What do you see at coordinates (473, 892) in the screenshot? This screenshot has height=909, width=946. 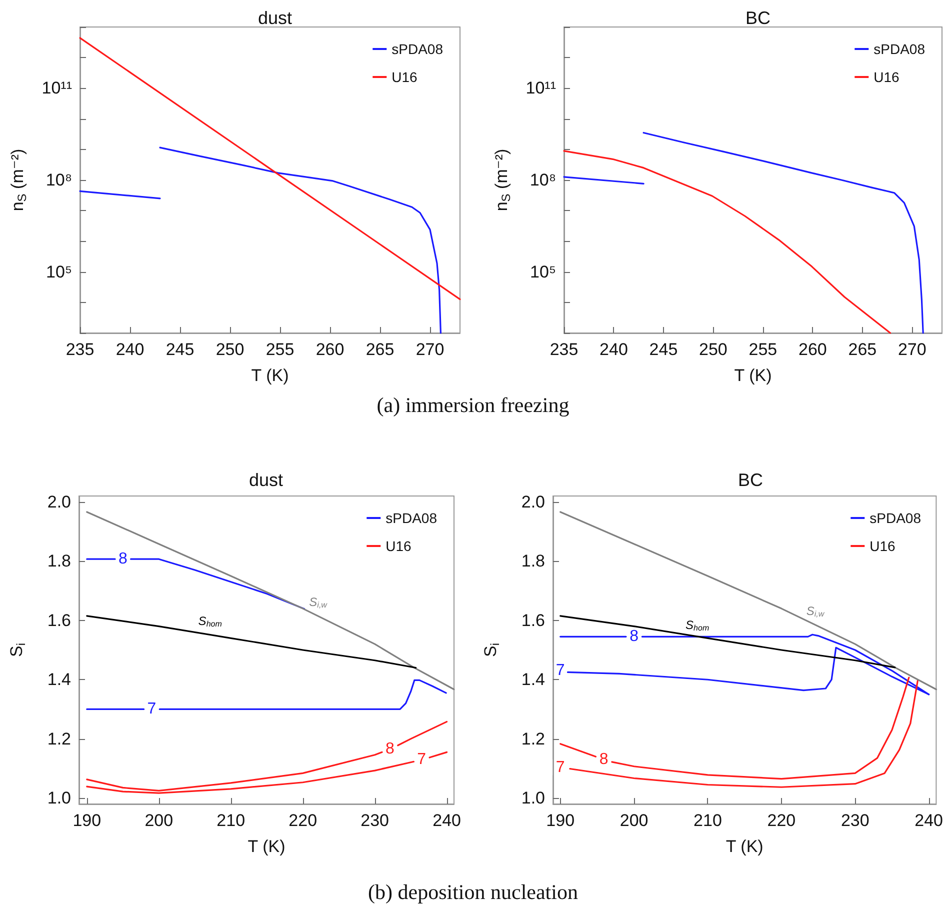 I see `text: (b) deposition nucleation` at bounding box center [473, 892].